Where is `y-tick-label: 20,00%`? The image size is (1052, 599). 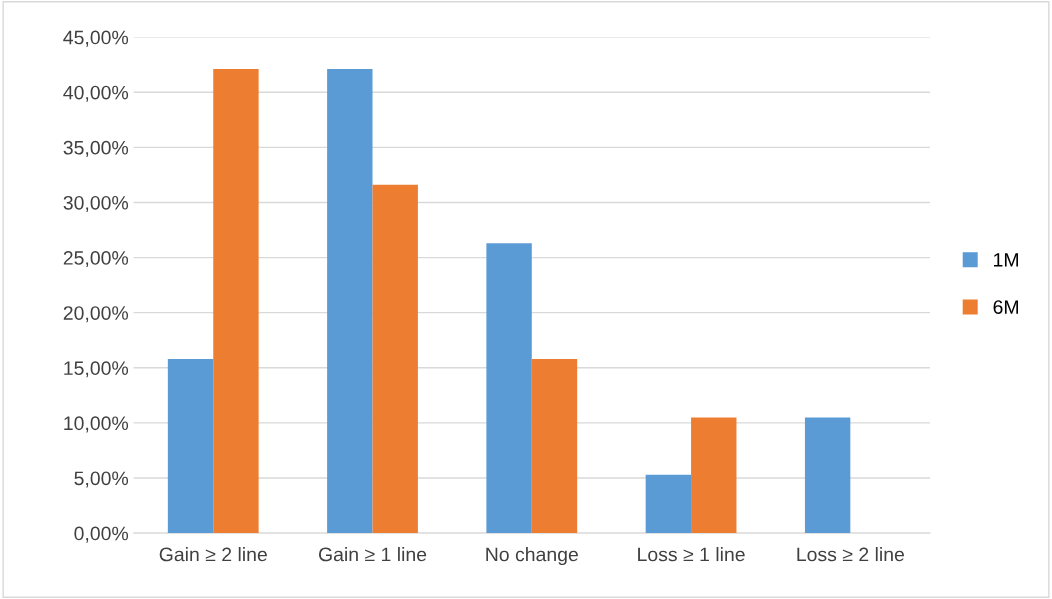
y-tick-label: 20,00% is located at coordinates (96, 314).